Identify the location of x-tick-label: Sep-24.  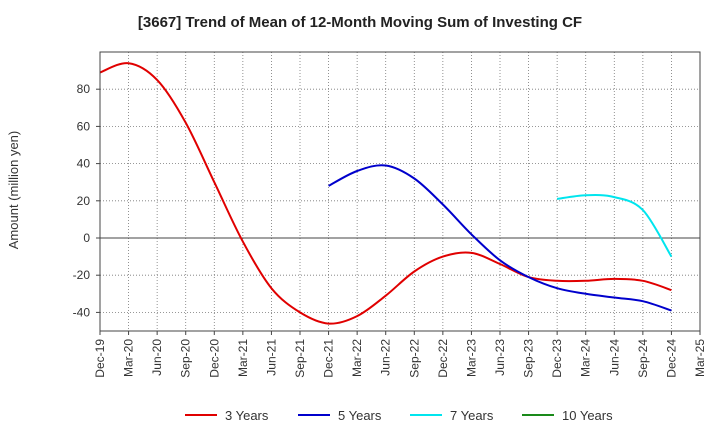
(643, 358).